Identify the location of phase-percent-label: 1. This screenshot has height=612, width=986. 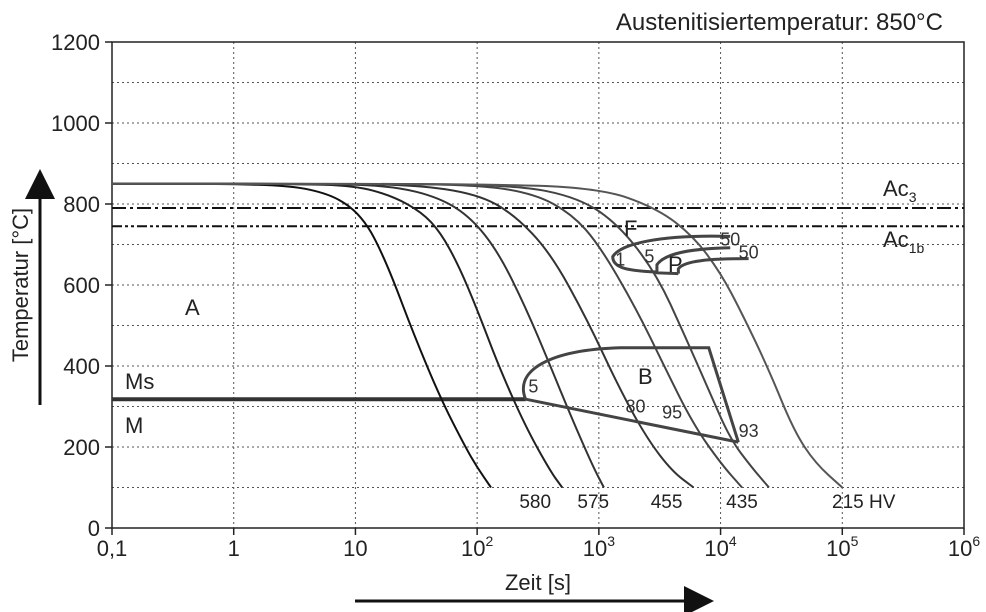
(620, 260).